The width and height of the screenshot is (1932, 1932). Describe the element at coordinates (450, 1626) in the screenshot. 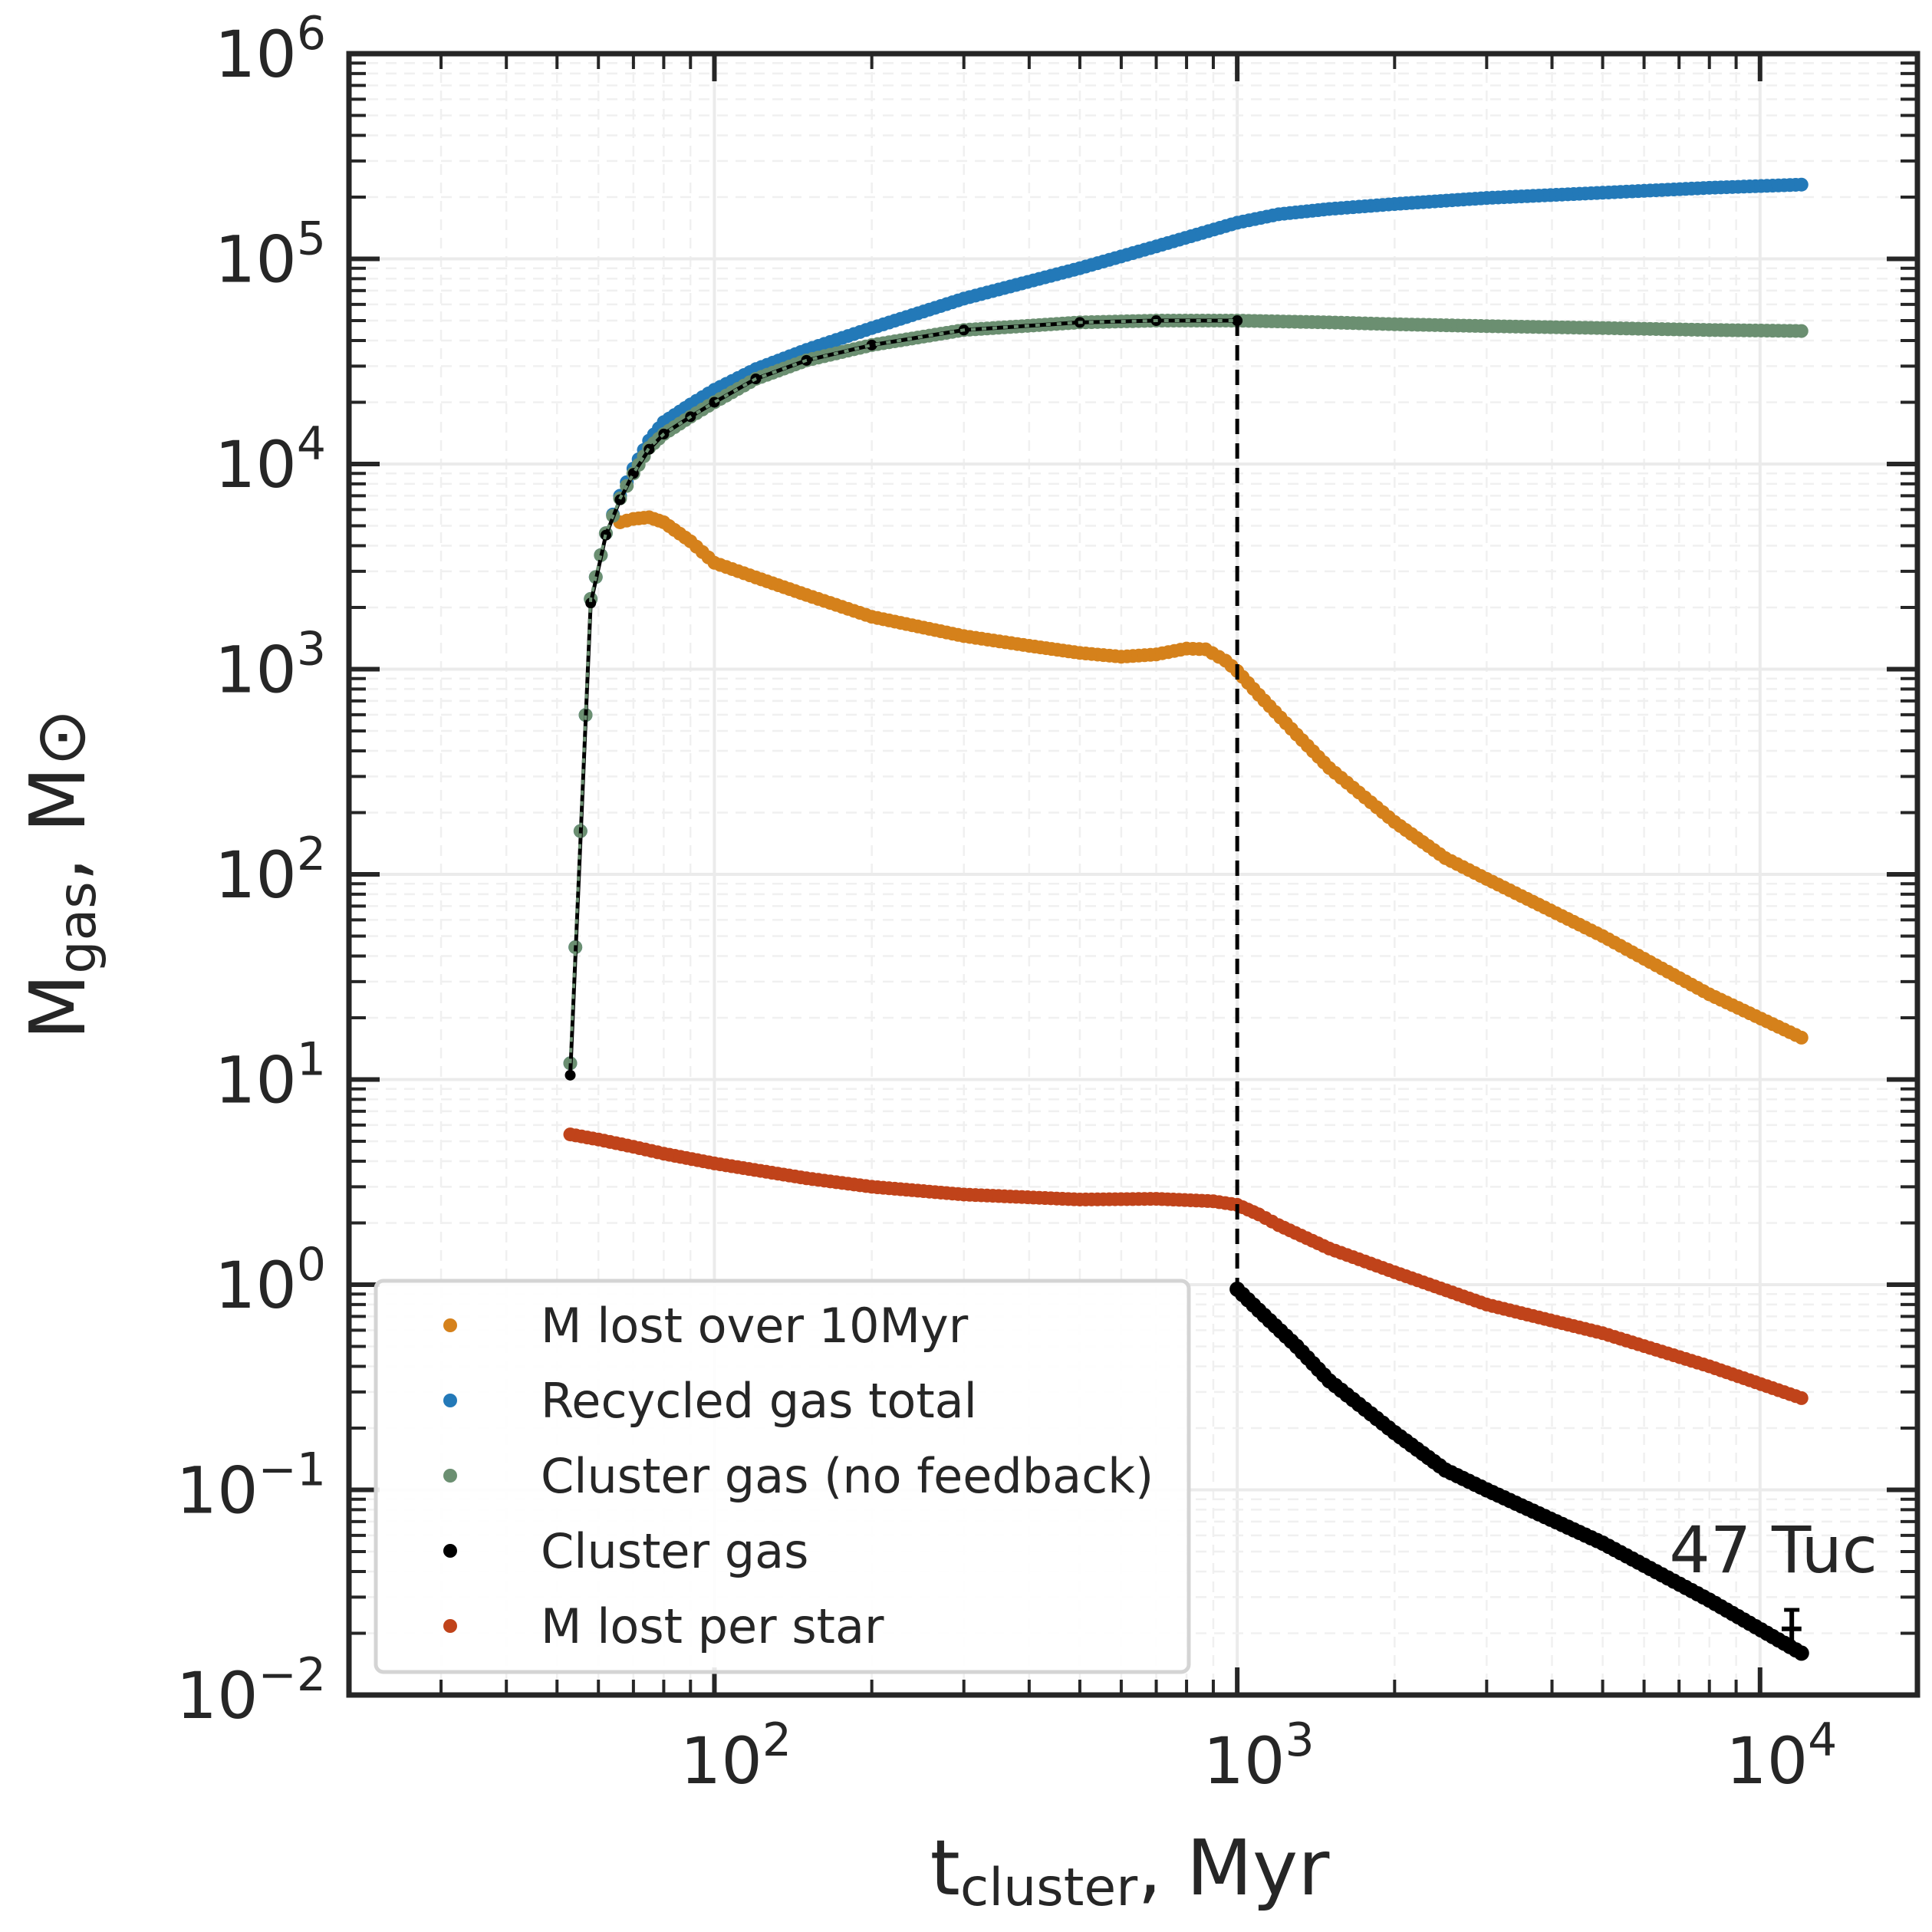

I see `legend-marker-m-lost-per-star` at that location.